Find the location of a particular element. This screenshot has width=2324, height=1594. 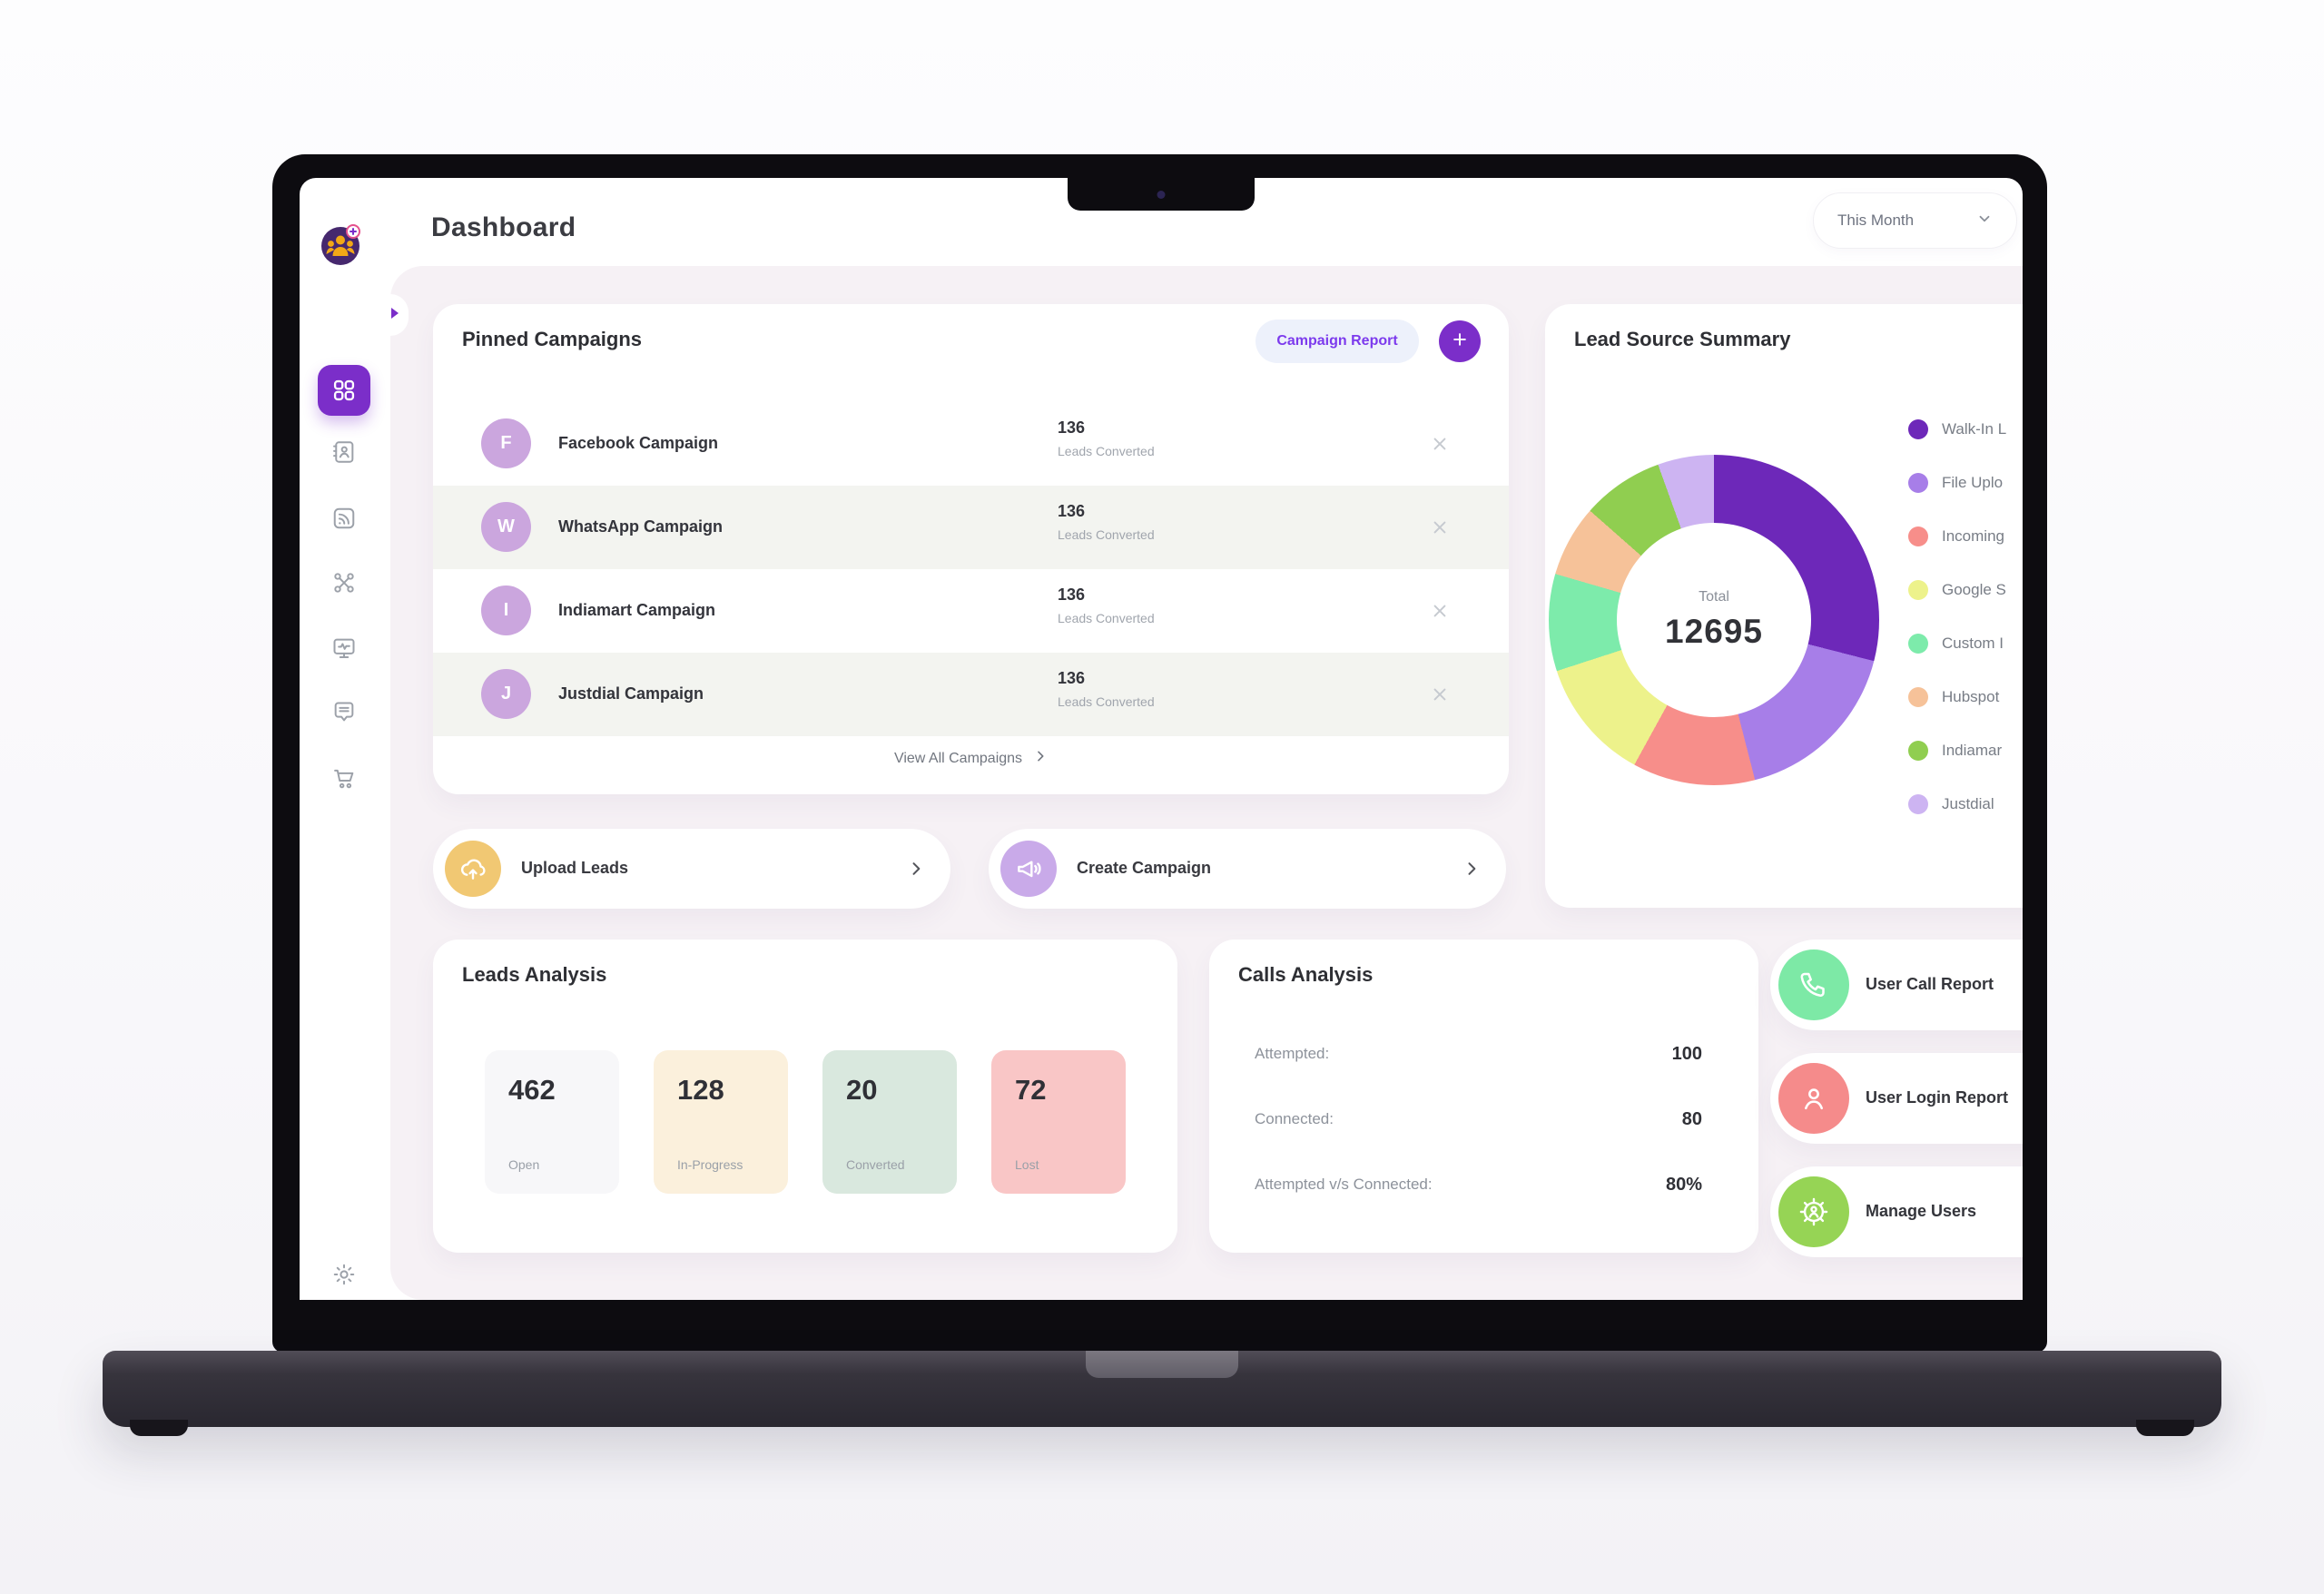

laptop-base is located at coordinates (1162, 1393).